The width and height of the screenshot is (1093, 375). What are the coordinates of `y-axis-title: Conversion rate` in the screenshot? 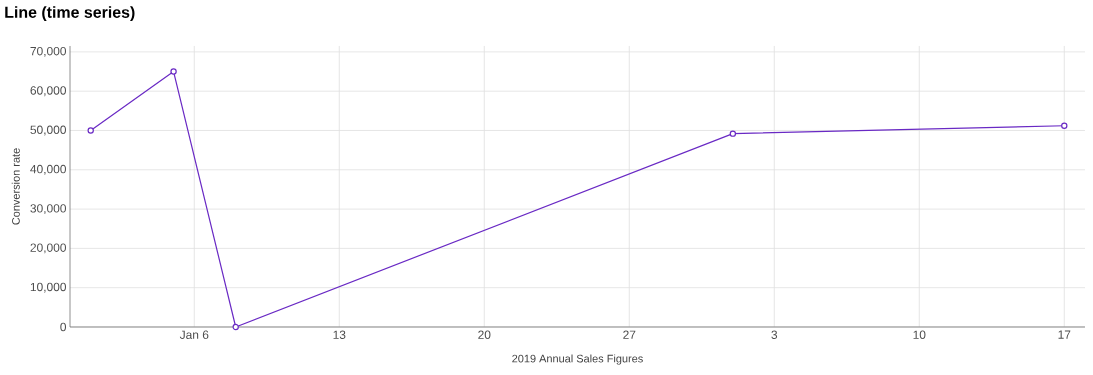 It's located at (15, 186).